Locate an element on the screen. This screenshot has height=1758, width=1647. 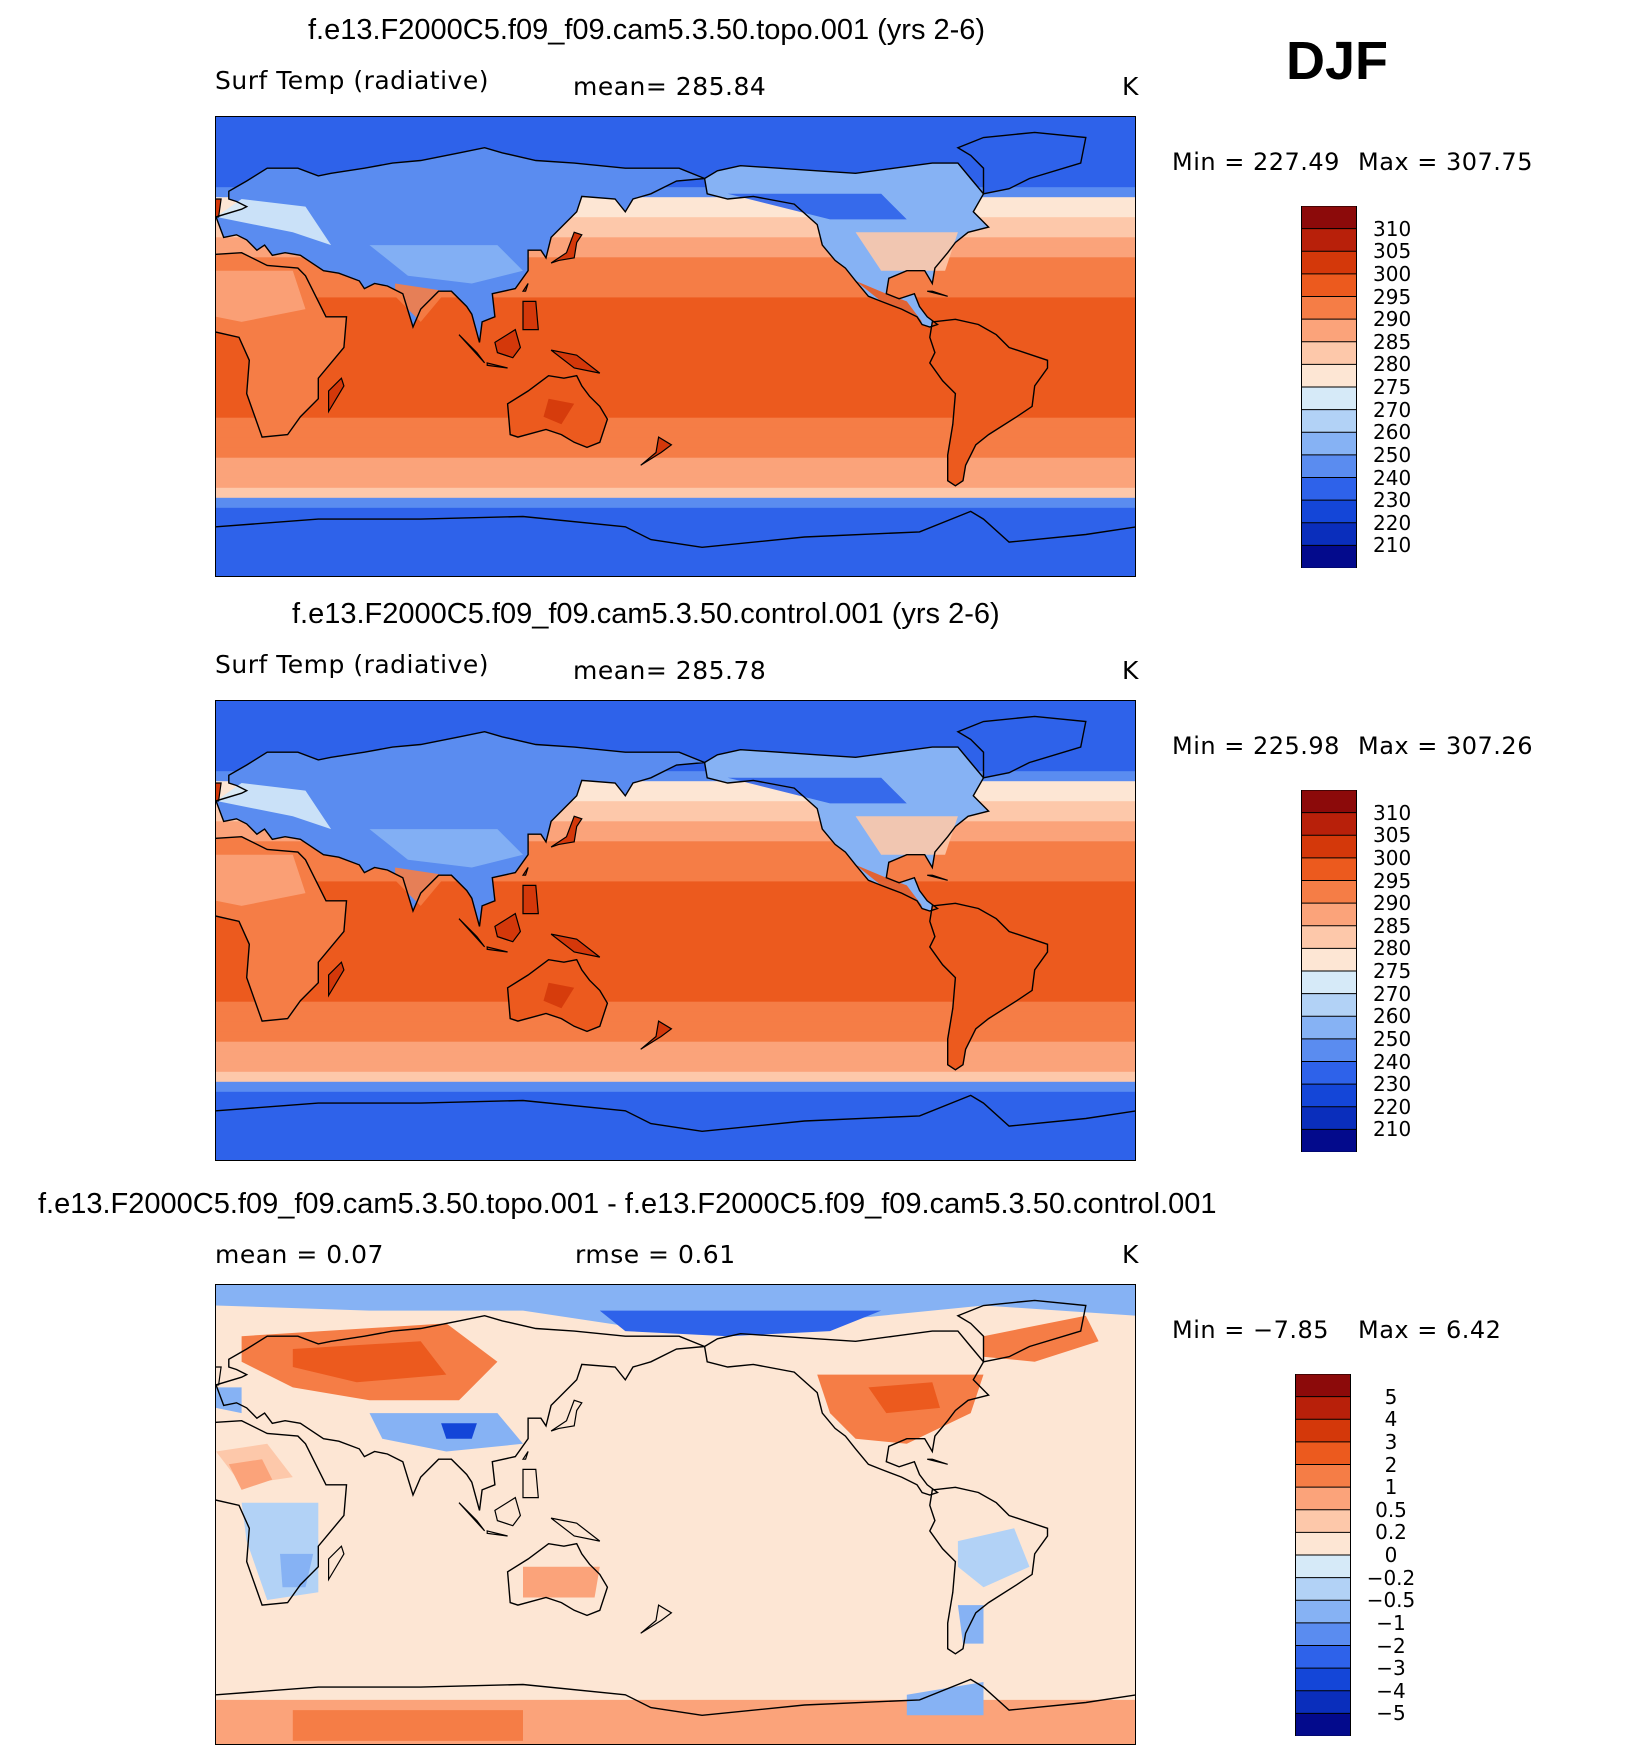
land-greenland is located at coordinates (1021, 747).